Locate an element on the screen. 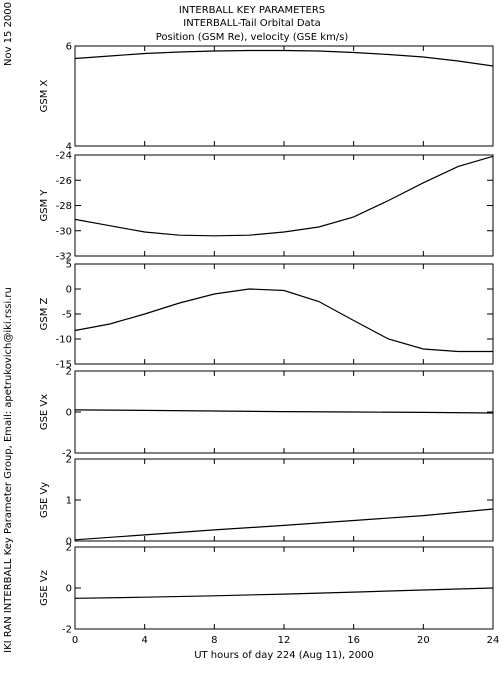 The height and width of the screenshot is (684, 504). gse-vz-panel-frame is located at coordinates (284, 588).